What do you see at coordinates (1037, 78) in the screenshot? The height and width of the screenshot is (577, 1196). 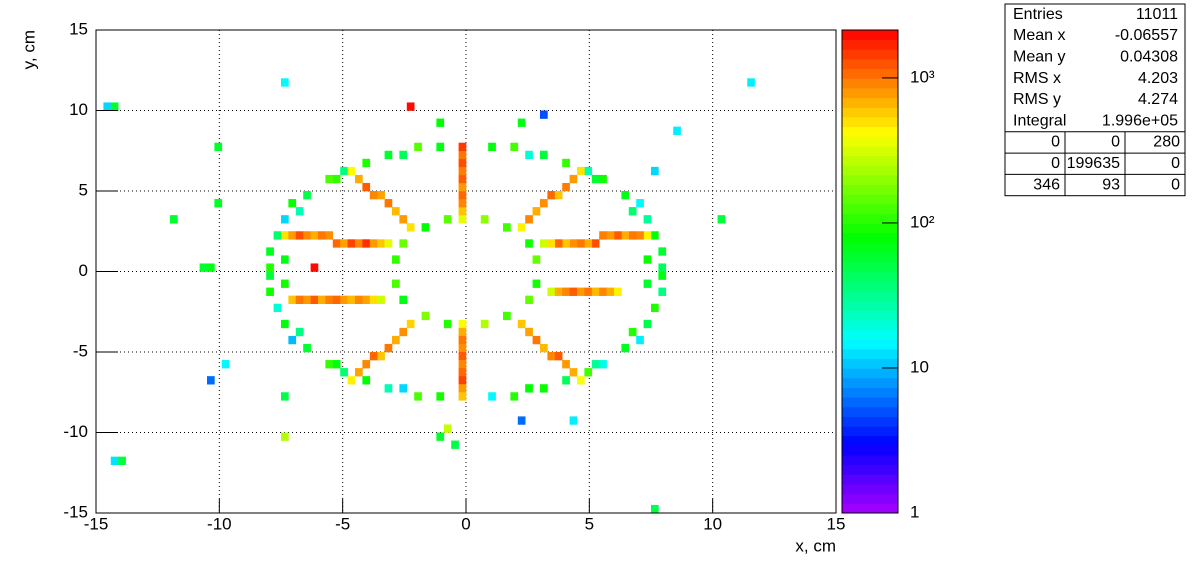 I see `stat-label: RMS x` at bounding box center [1037, 78].